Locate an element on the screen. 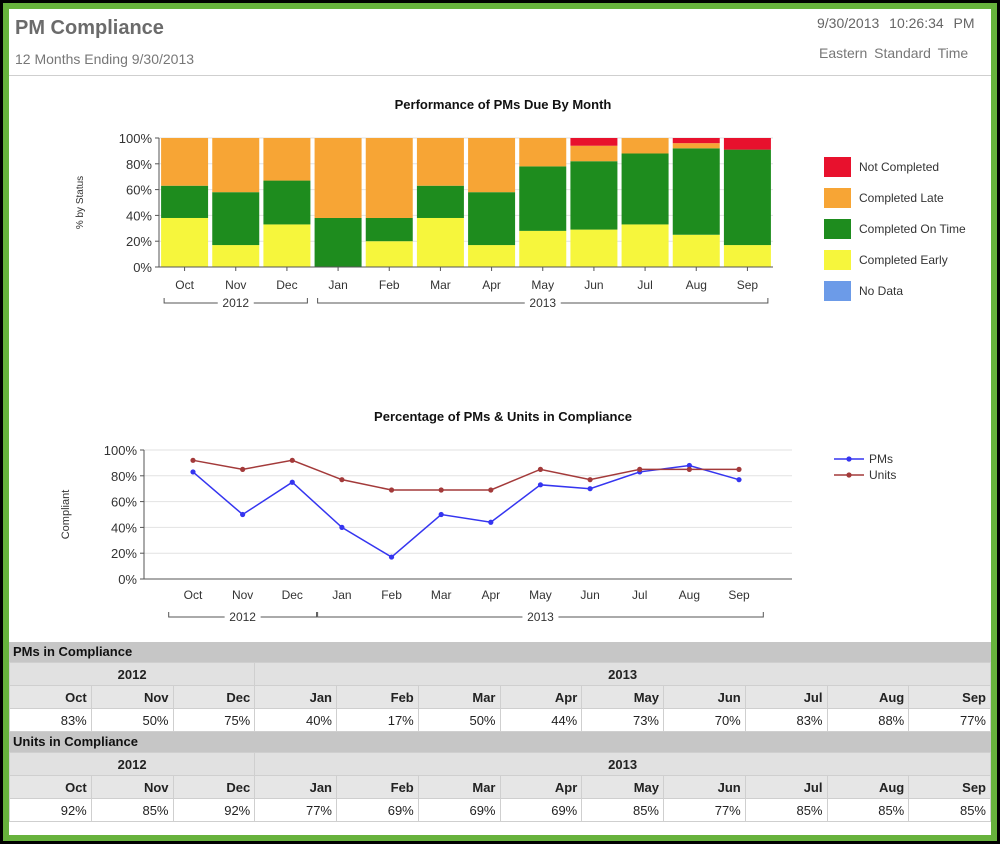  table-cell: 73% is located at coordinates (622, 720).